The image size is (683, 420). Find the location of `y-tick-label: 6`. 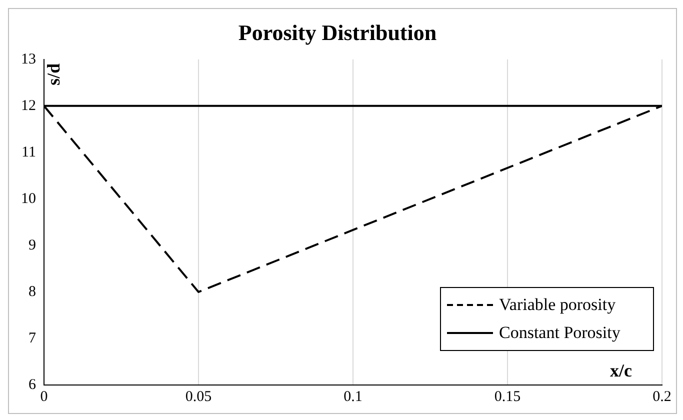

y-tick-label: 6 is located at coordinates (32, 384).